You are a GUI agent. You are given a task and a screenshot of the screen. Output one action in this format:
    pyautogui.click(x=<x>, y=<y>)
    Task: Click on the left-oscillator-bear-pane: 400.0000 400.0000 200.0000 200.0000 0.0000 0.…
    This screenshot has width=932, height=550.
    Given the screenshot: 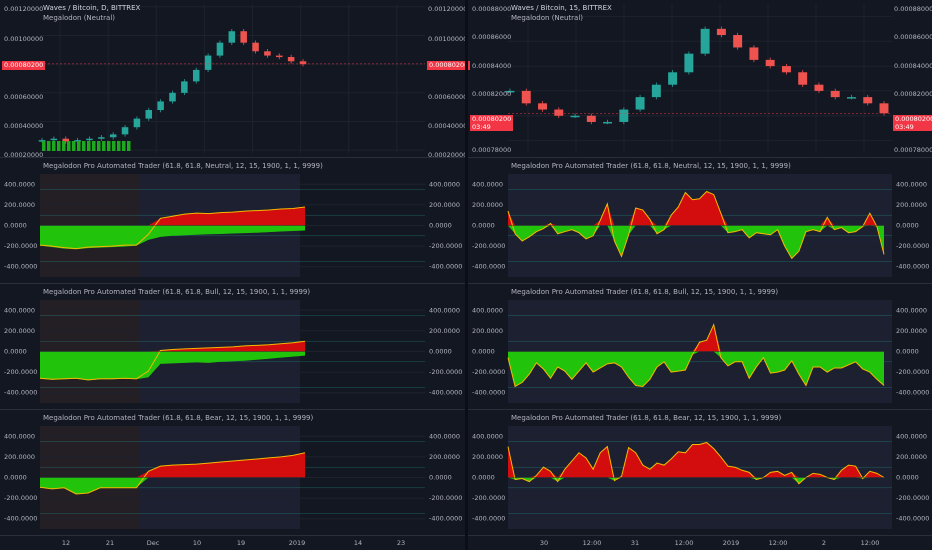 What is the action you would take?
    pyautogui.click(x=232, y=472)
    